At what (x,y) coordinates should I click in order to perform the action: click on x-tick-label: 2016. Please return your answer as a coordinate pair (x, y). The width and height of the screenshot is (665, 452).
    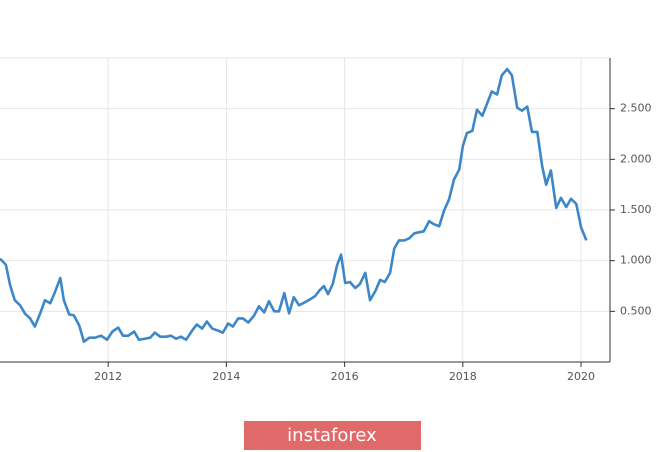
    Looking at the image, I should click on (345, 376).